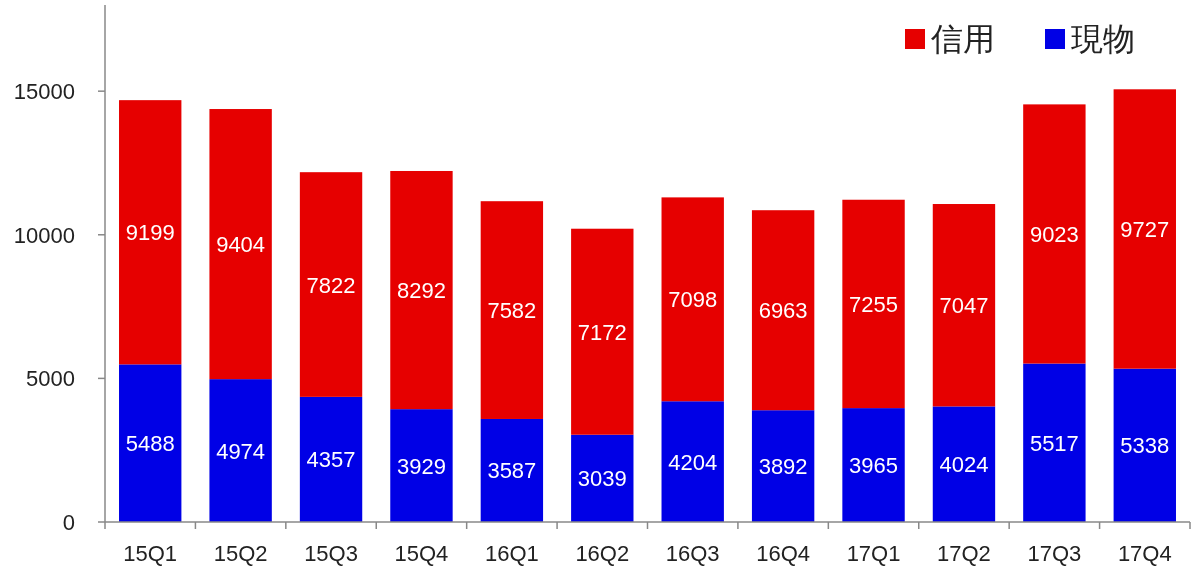 The width and height of the screenshot is (1192, 570). Describe the element at coordinates (963, 39) in the screenshot. I see `legend-label: 信用` at that location.